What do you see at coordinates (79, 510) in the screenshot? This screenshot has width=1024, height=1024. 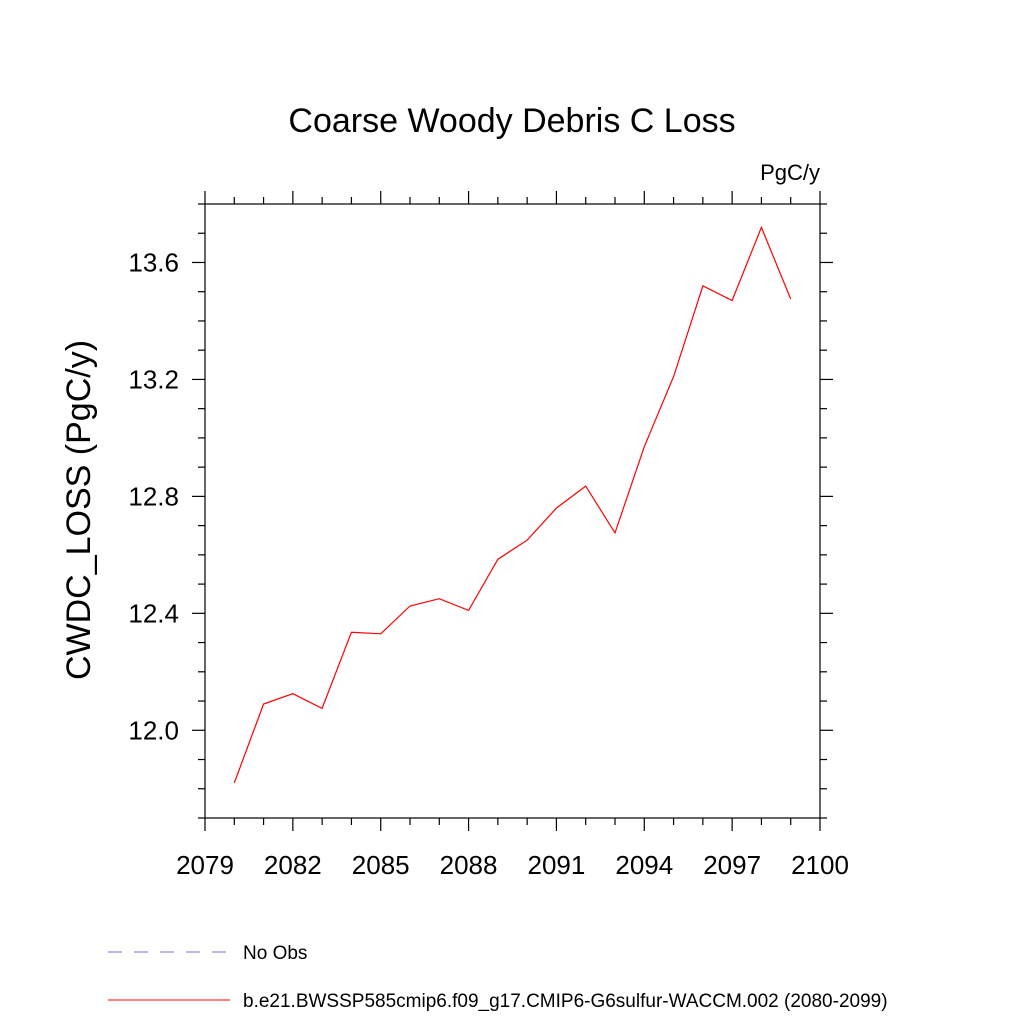 I see `y-axis-label: CWDC_LOSS (PgC/y)` at bounding box center [79, 510].